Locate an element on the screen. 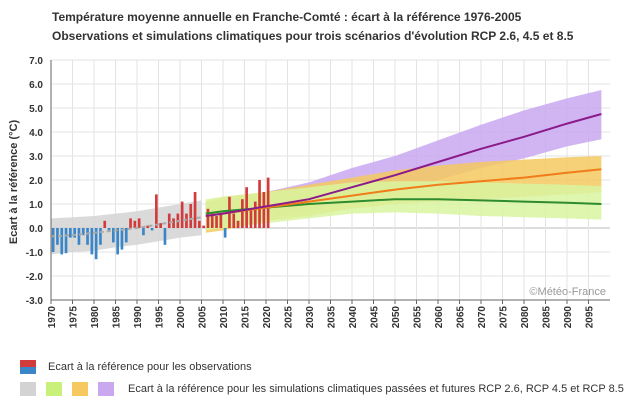  x-tick-label: 1980 is located at coordinates (95, 317).